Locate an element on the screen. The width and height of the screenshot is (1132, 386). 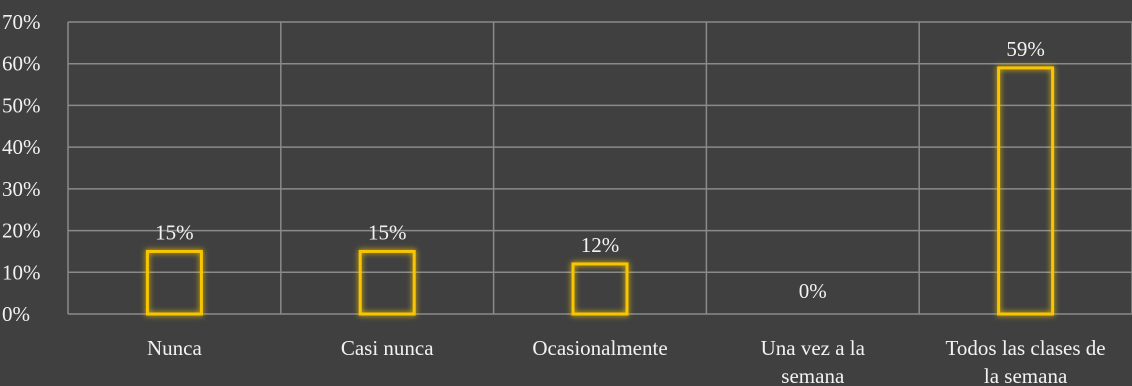
y-tick-label: 0% is located at coordinates (16, 314).